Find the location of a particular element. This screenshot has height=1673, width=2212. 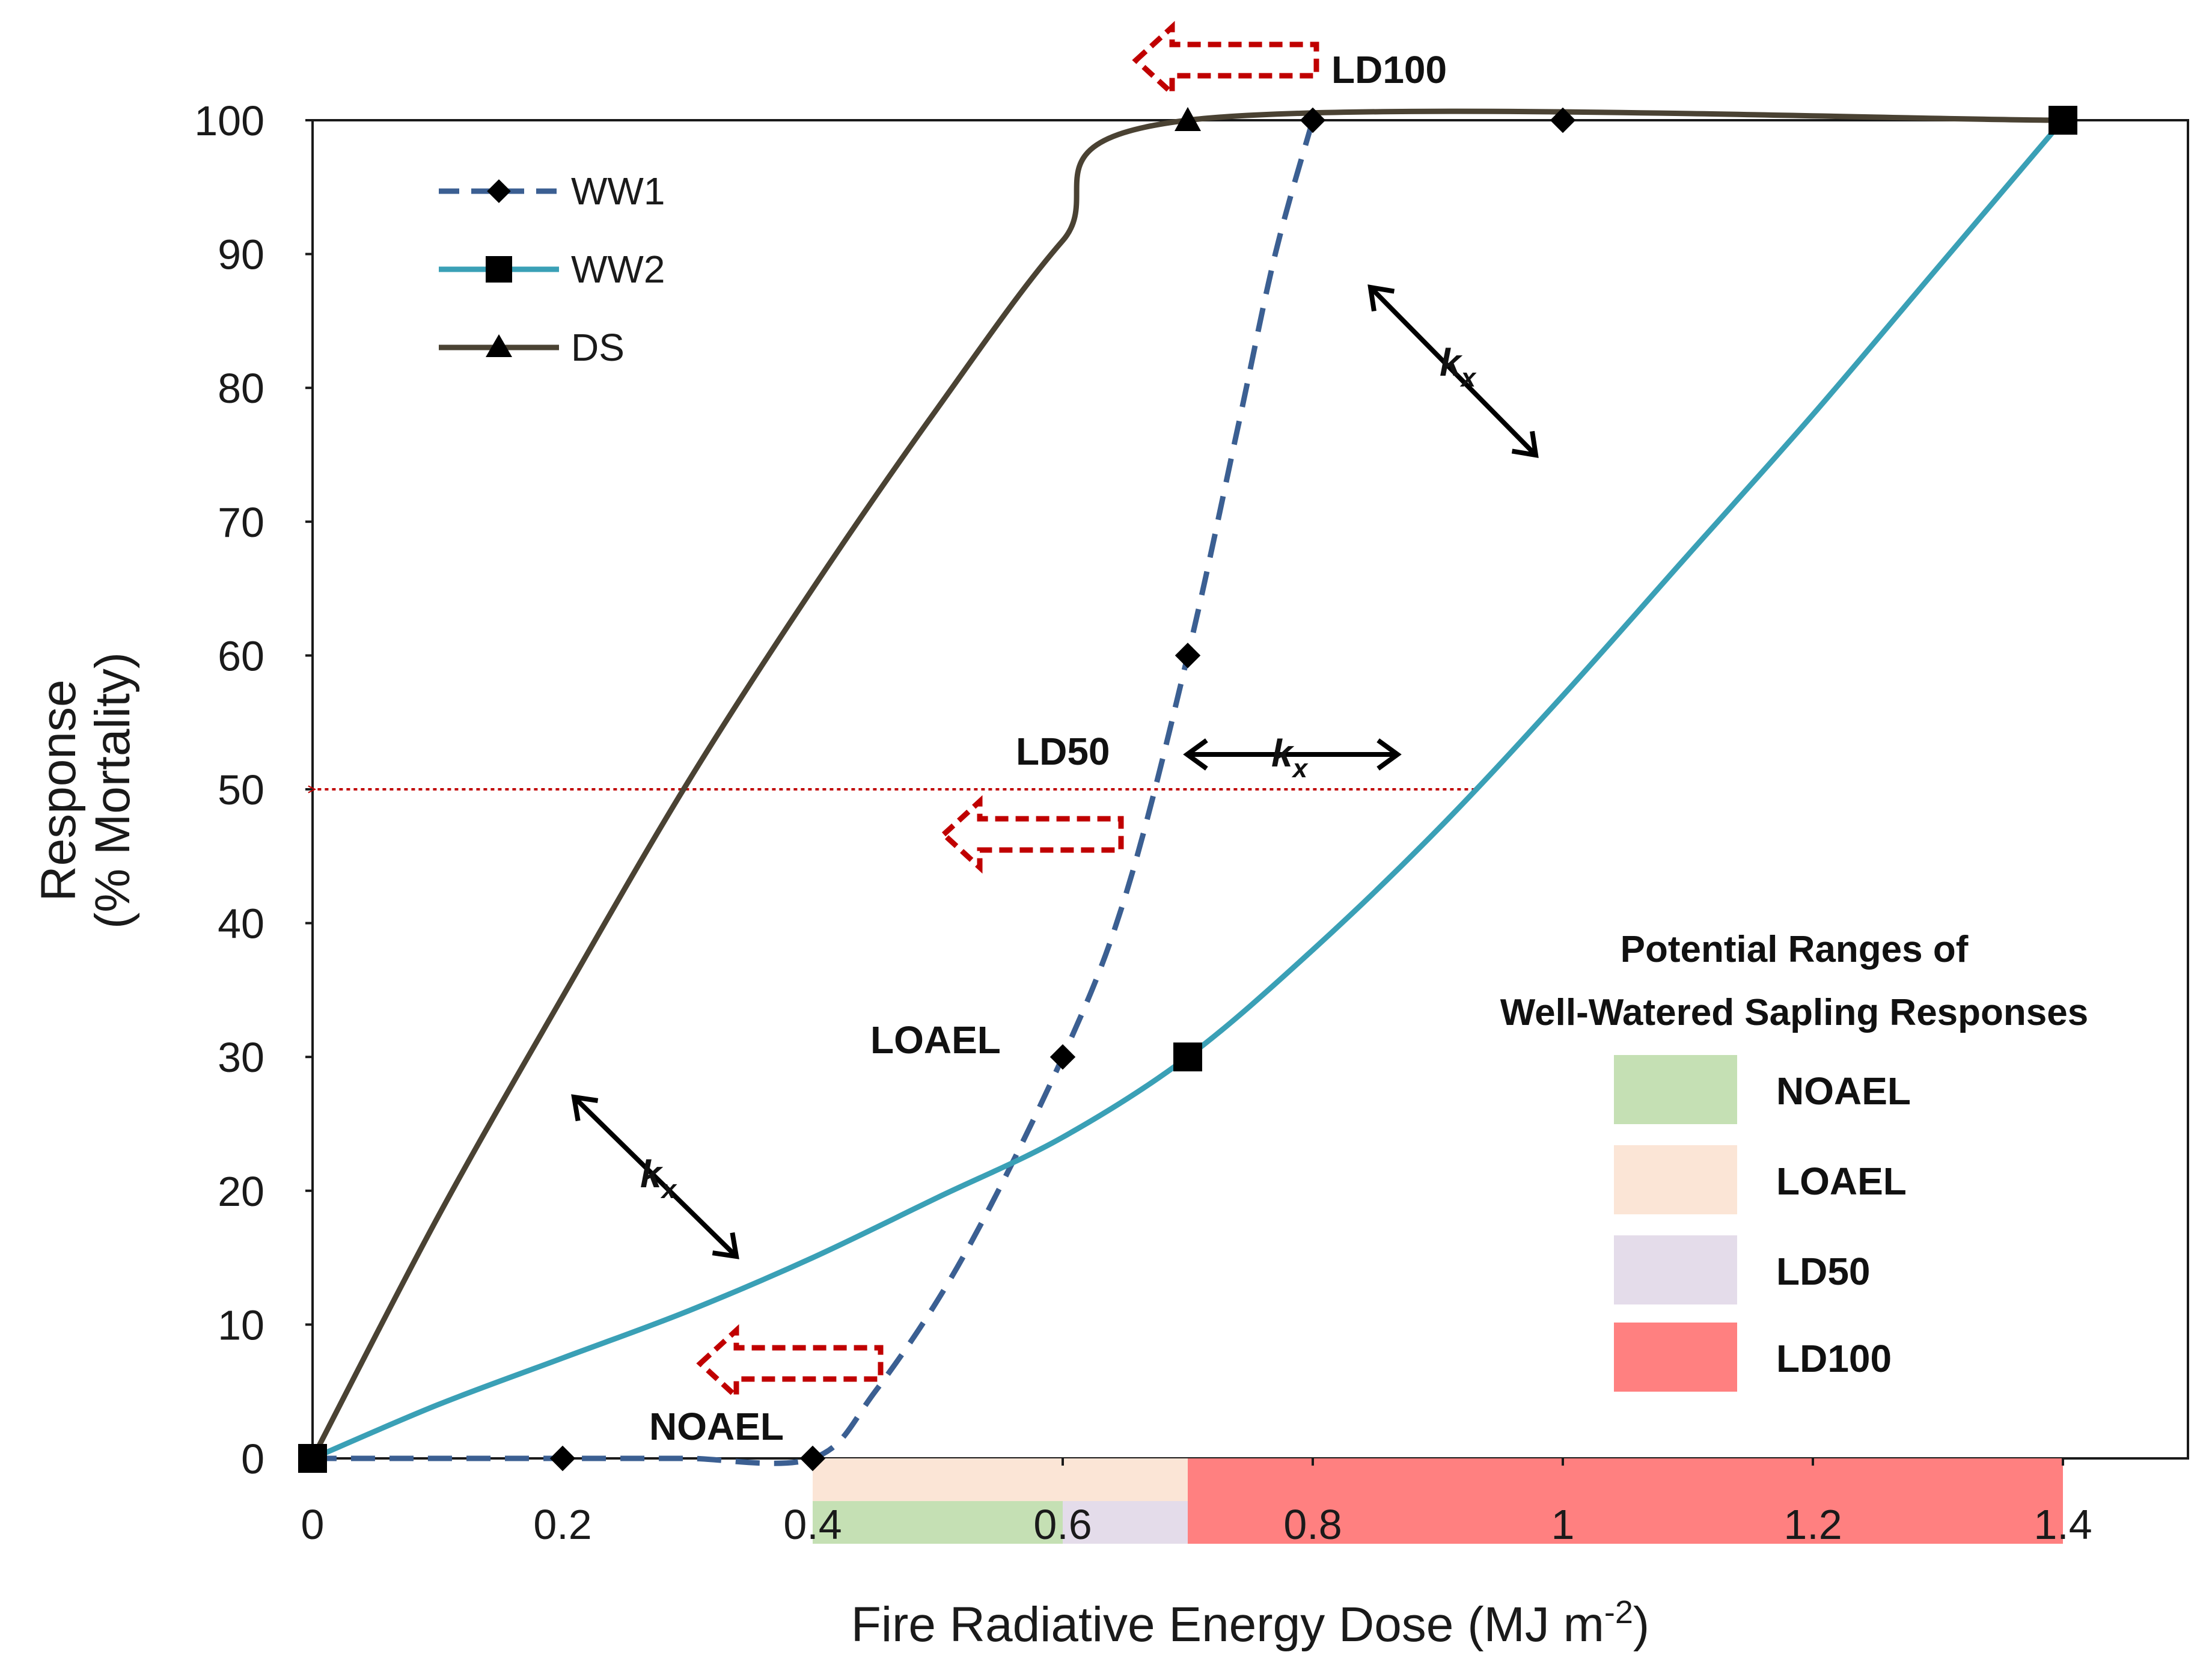

range-box-swatch-ld50 is located at coordinates (1676, 1269).